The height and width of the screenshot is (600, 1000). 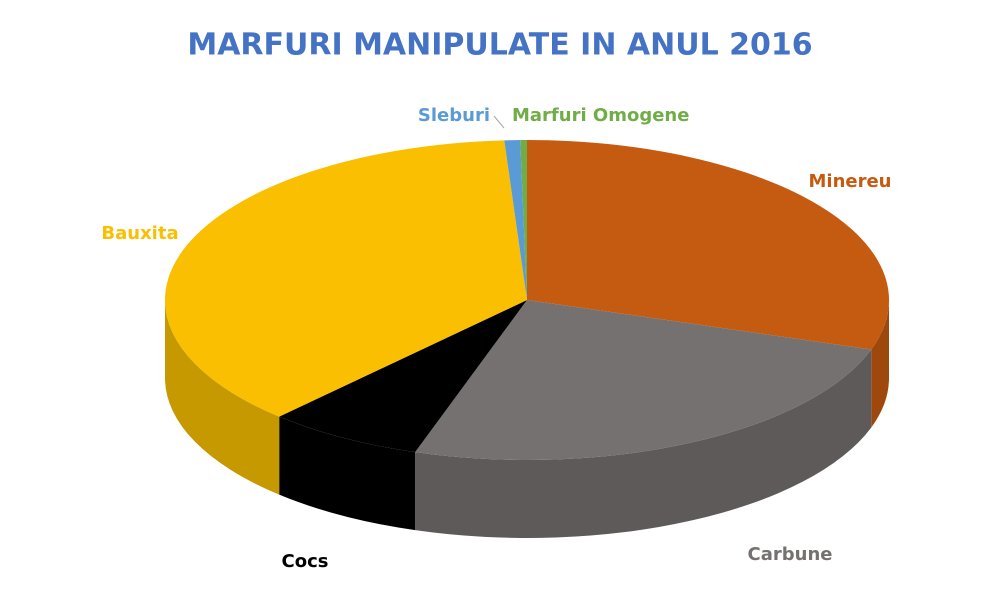 I want to click on slice-label: Carbune, so click(x=790, y=554).